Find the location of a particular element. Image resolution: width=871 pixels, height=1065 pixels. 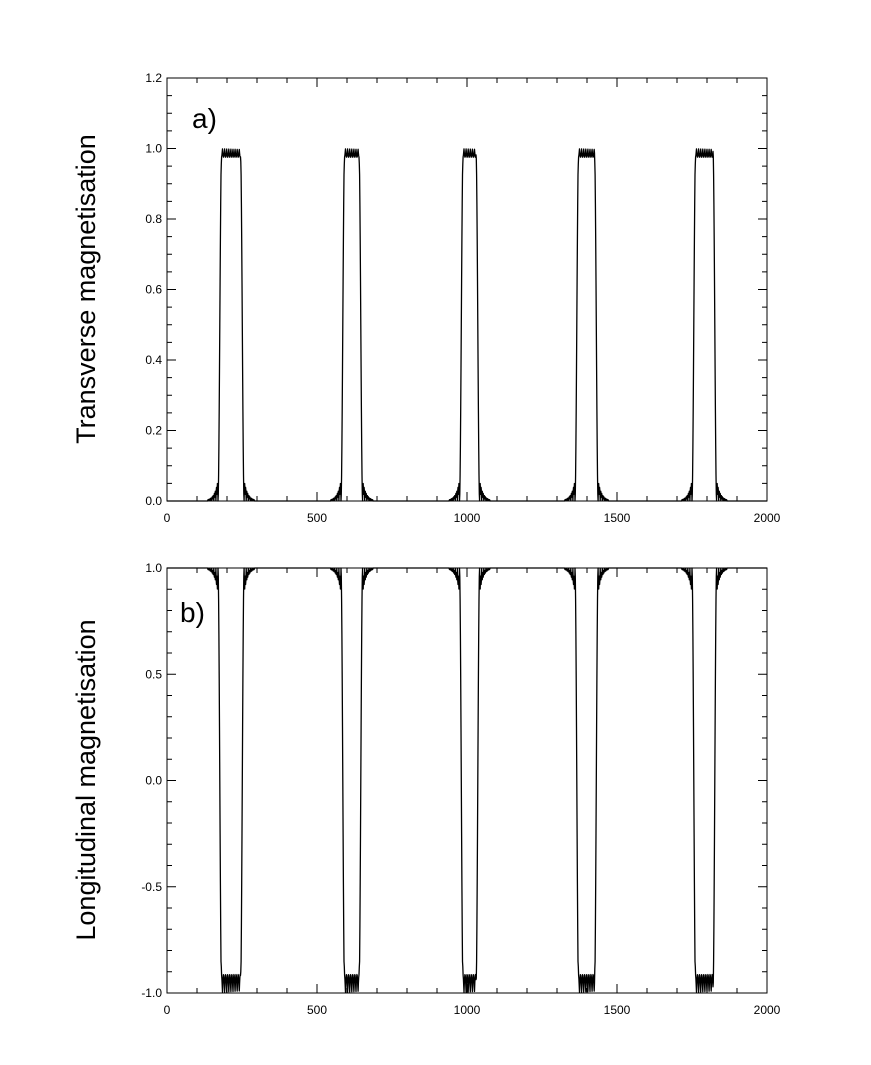

panel-a-ytick-label: 0.0 is located at coordinates (153, 501).